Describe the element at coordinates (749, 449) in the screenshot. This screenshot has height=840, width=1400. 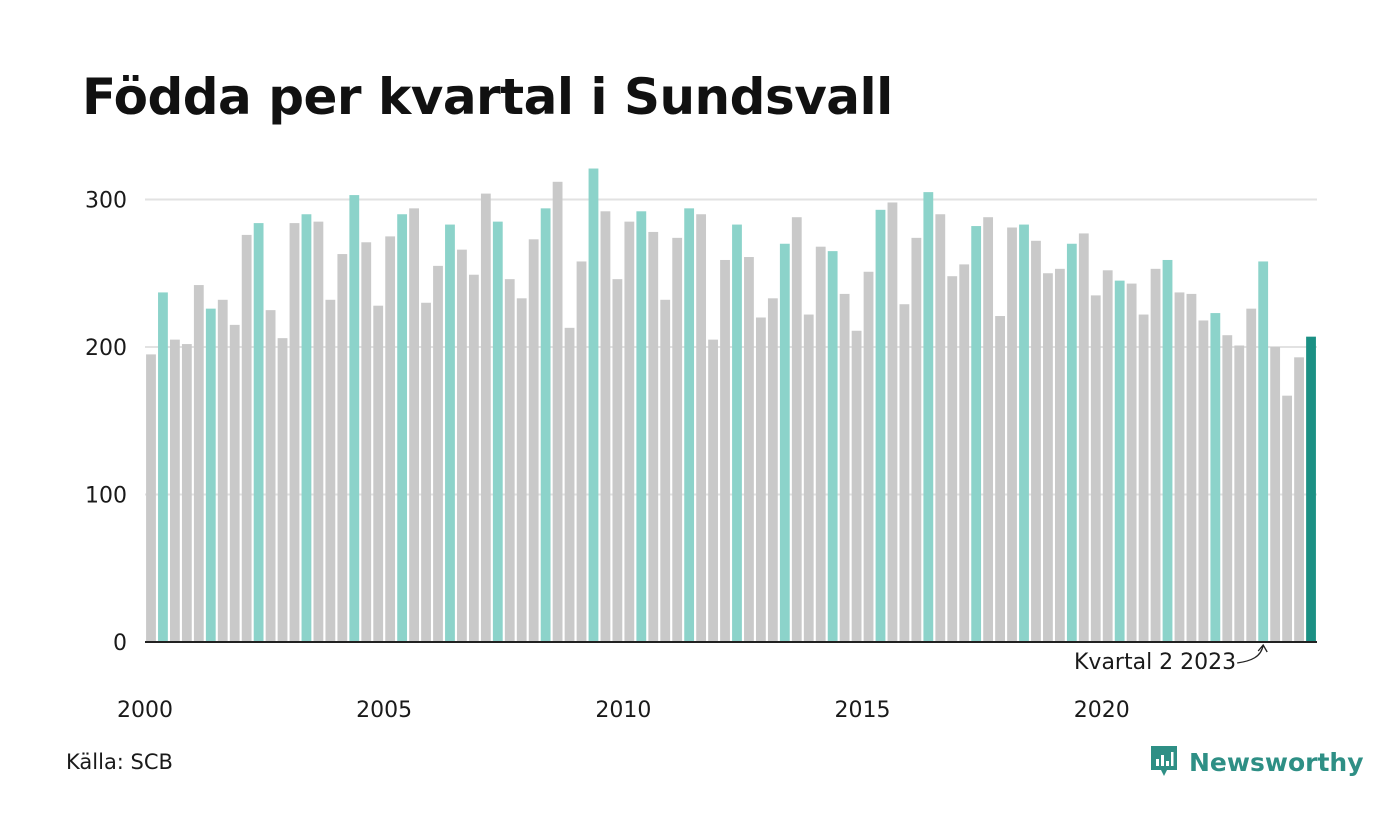
I see `bar-2012-q3` at that location.